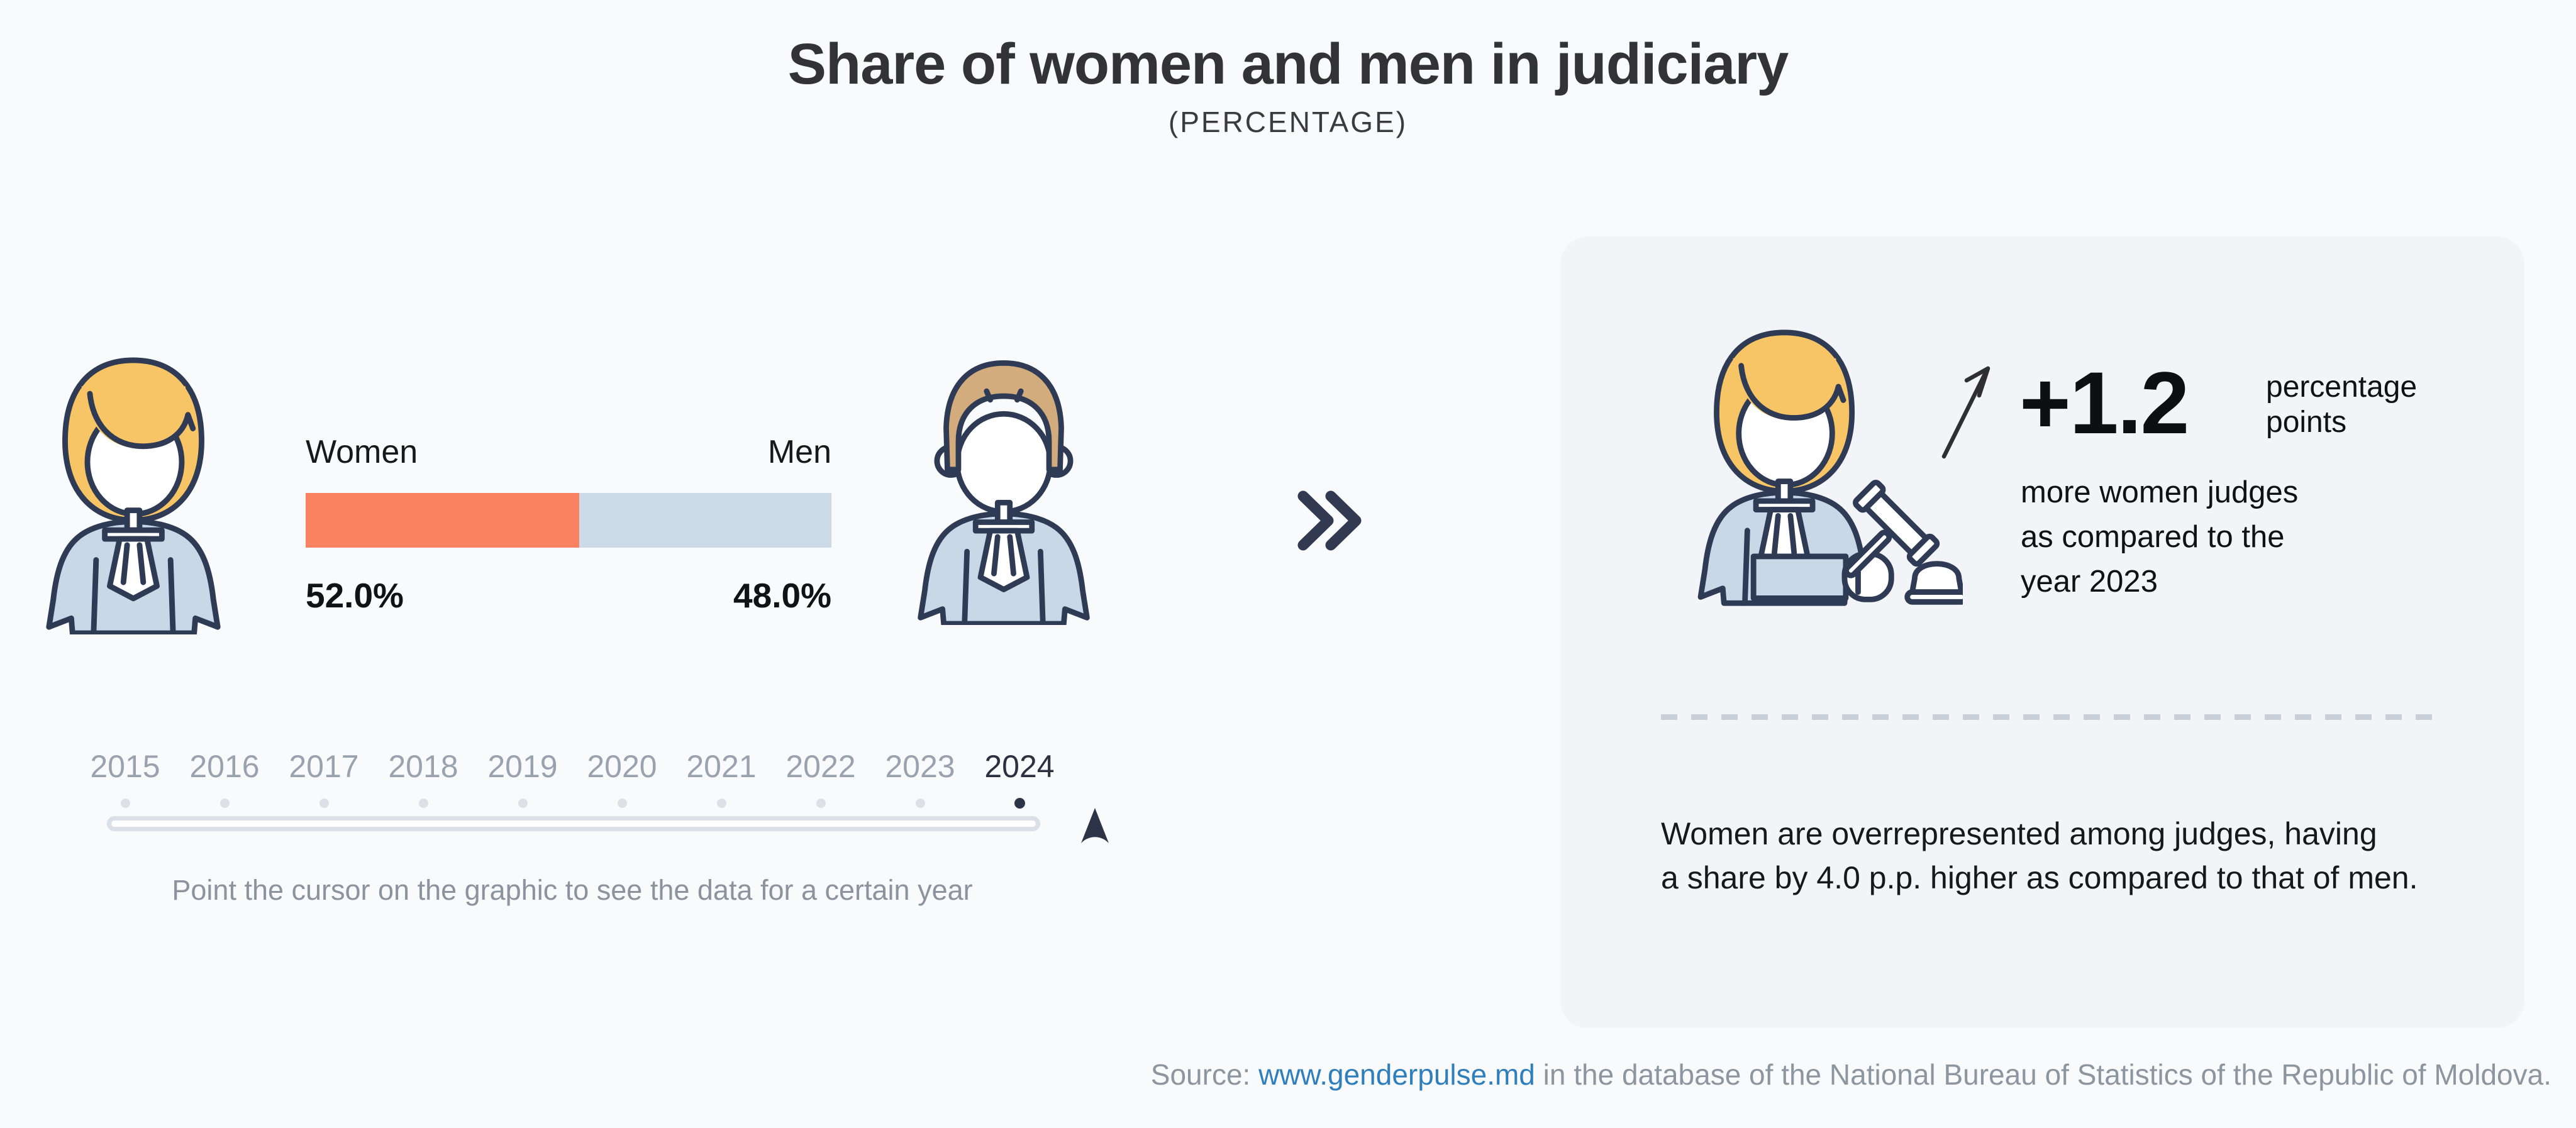 This screenshot has width=2576, height=1128. I want to click on timeline-dot-2024, so click(1019, 804).